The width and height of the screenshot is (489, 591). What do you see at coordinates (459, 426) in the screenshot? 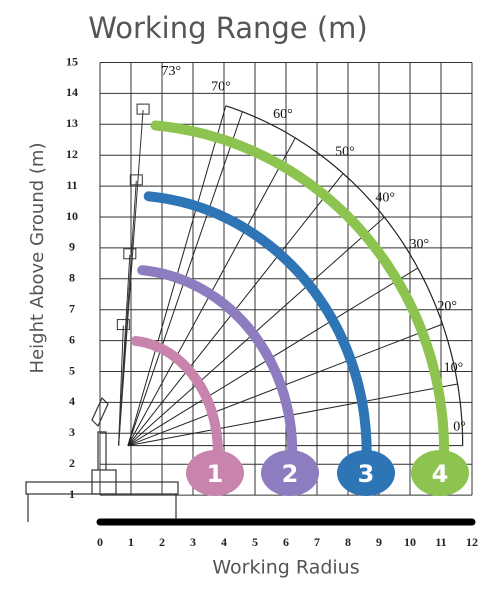
I see `angle-label: 0°` at bounding box center [459, 426].